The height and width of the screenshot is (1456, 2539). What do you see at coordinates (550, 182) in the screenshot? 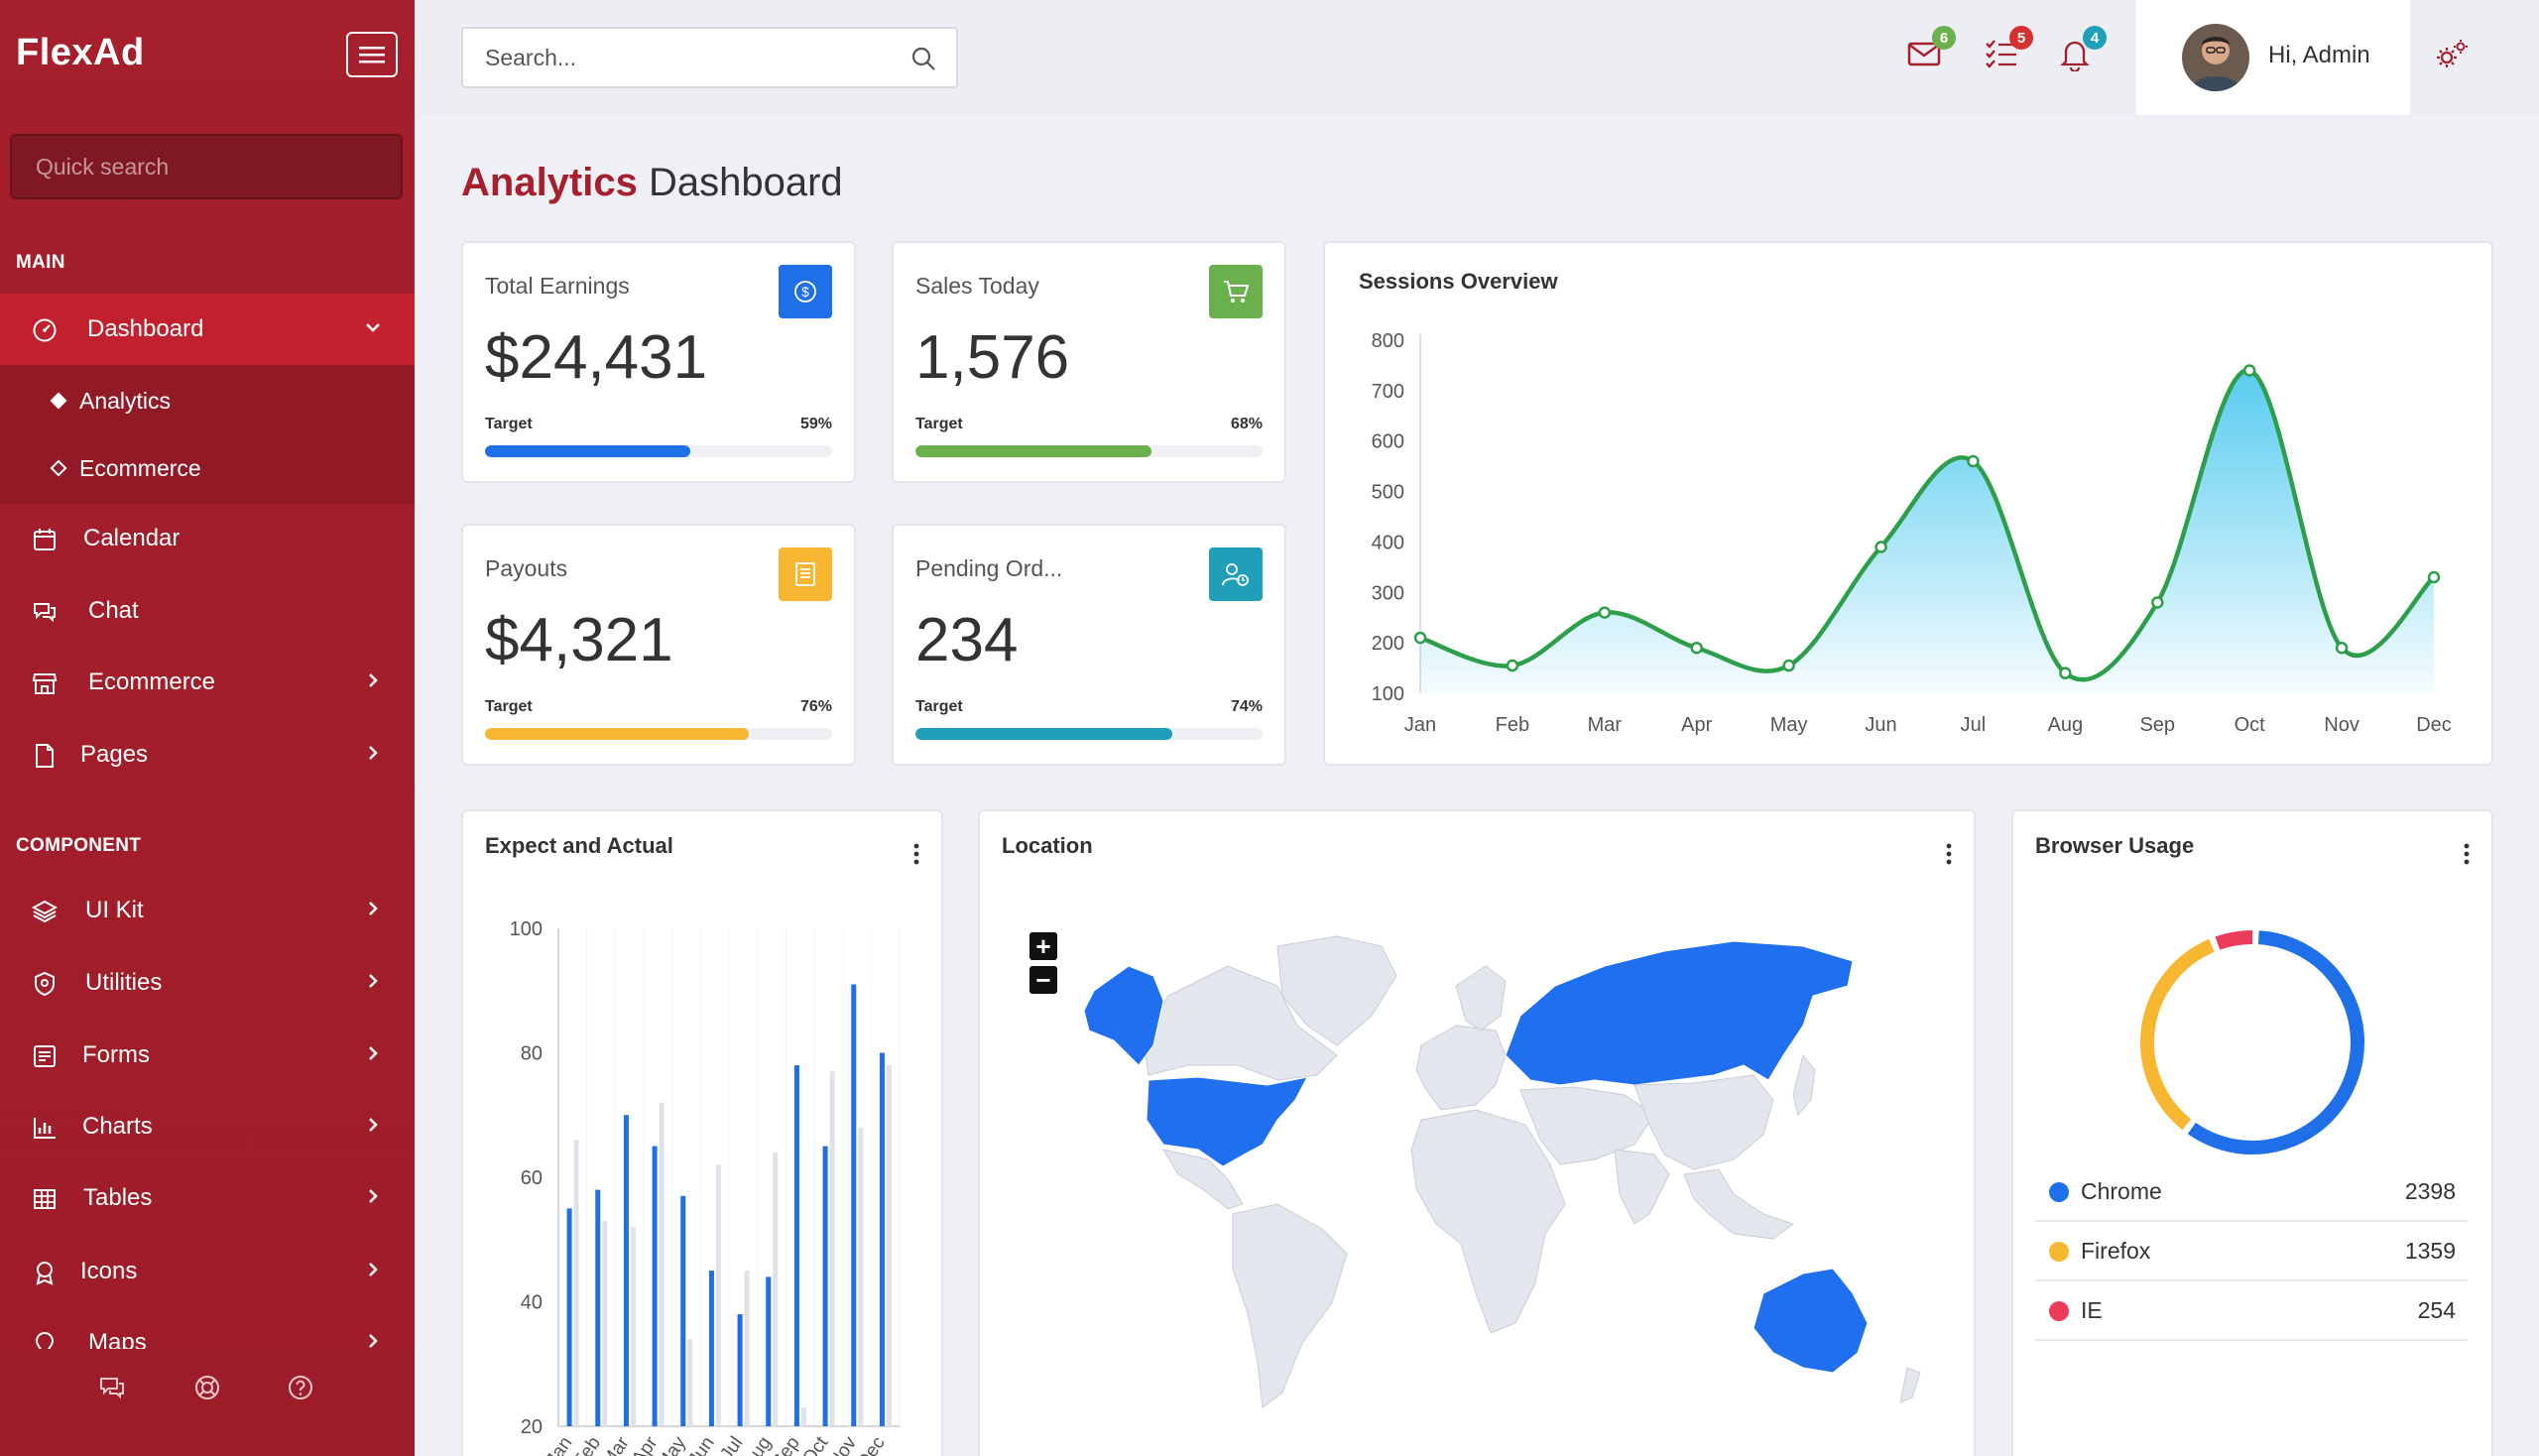
I see `page-title-accent: Analytics` at bounding box center [550, 182].